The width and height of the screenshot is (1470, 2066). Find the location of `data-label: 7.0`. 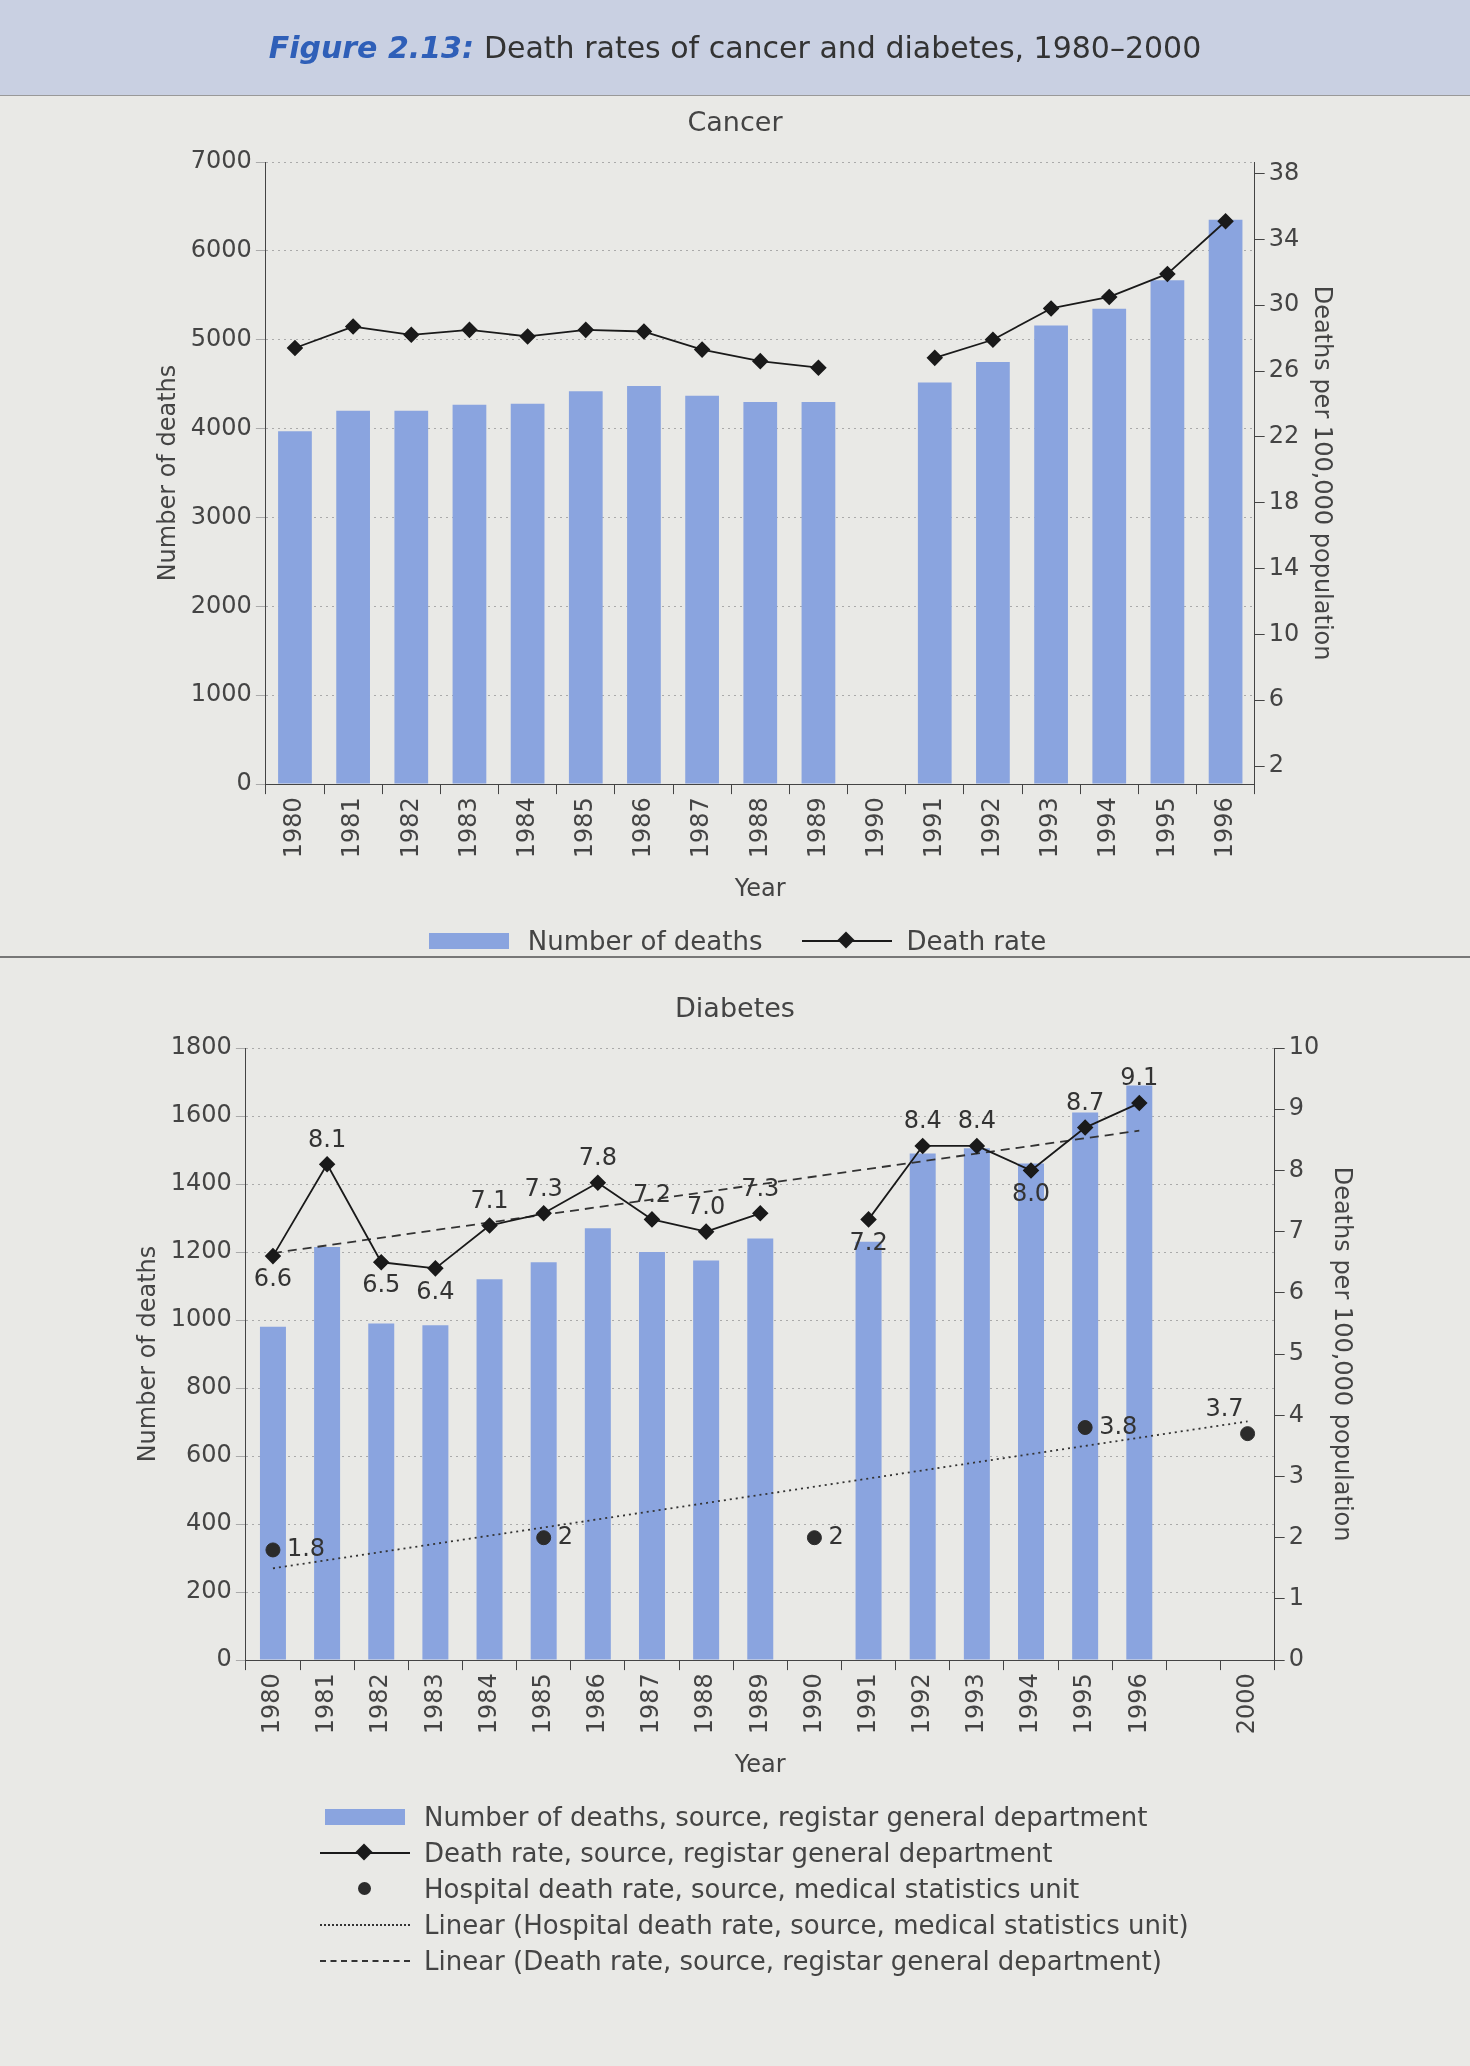

data-label: 7.0 is located at coordinates (706, 1205).